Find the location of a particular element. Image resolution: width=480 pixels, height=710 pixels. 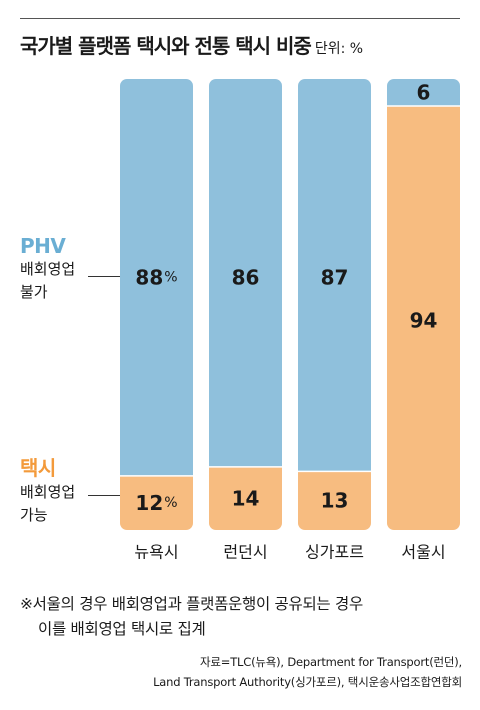

bar-group-3: 87 13 싱가포르 is located at coordinates (334, 320).